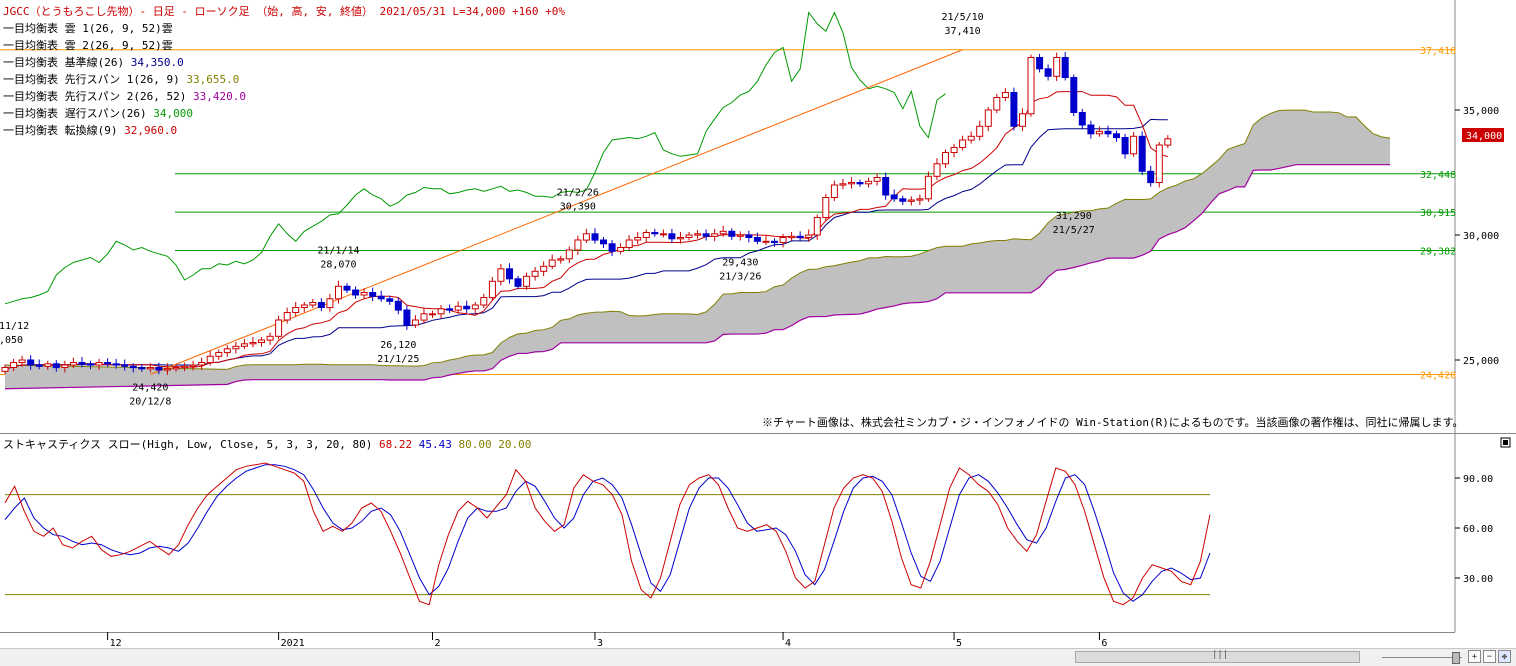  Describe the element at coordinates (98, 113) in the screenshot. I see `legend-row: 一目均衡表 遅行スパン(26) 34,000` at that location.